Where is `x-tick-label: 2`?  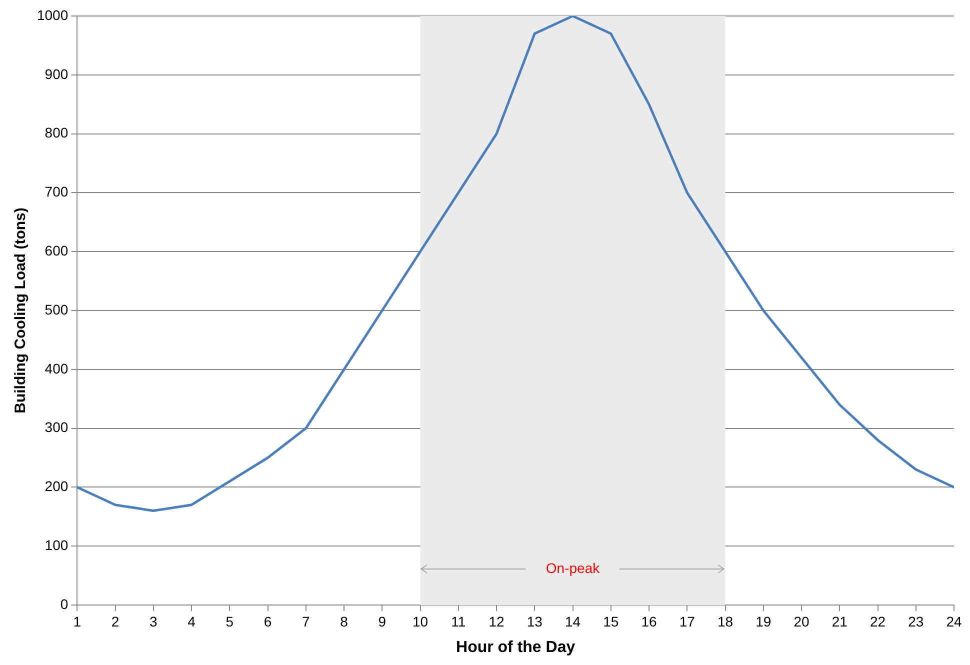 x-tick-label: 2 is located at coordinates (115, 621).